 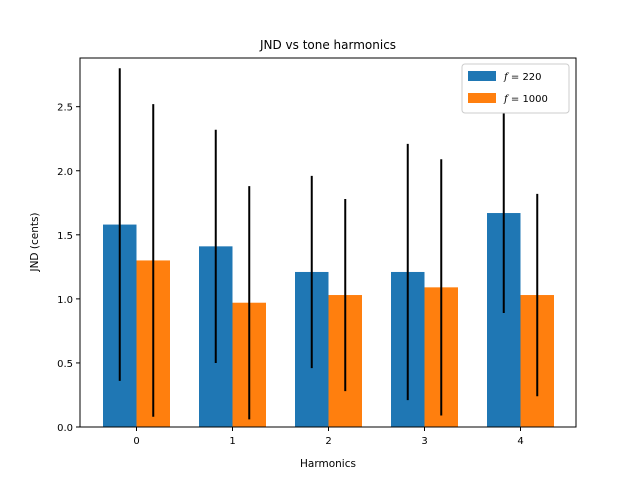 What do you see at coordinates (35, 242) in the screenshot?
I see `y-axis-label: JND (cents)` at bounding box center [35, 242].